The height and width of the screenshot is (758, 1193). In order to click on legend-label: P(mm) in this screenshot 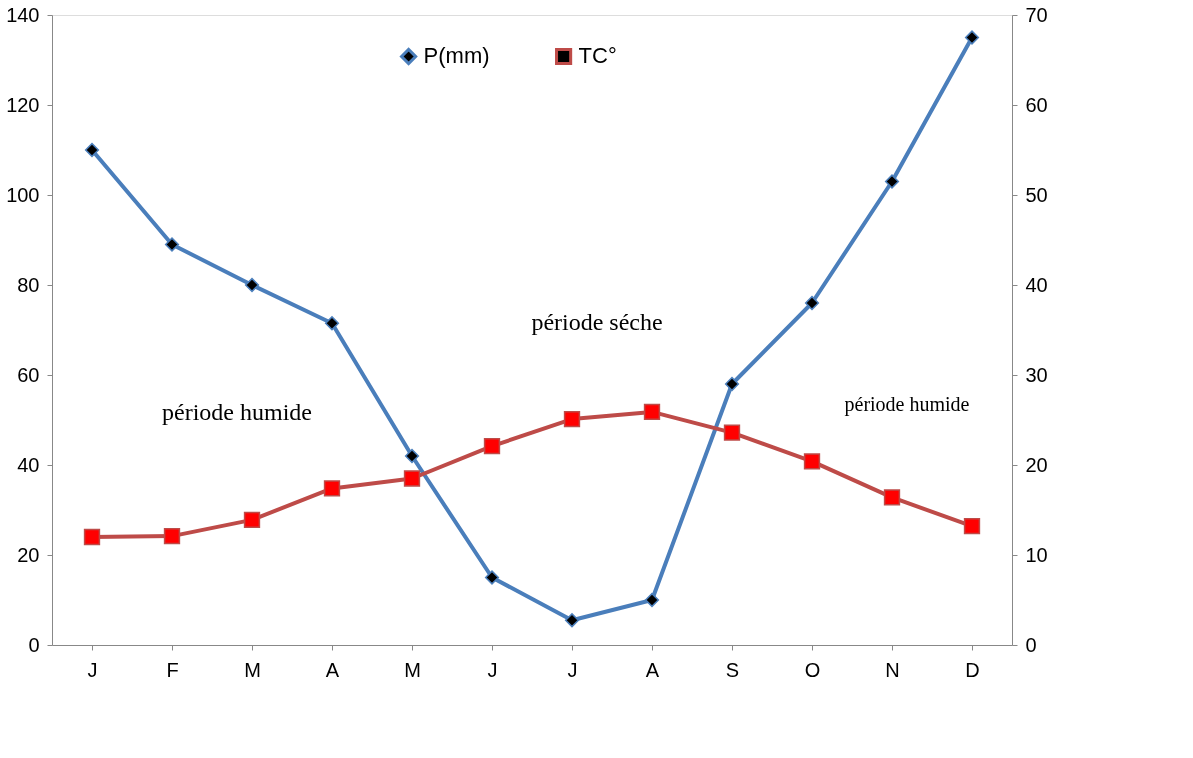, I will do `click(456, 56)`.